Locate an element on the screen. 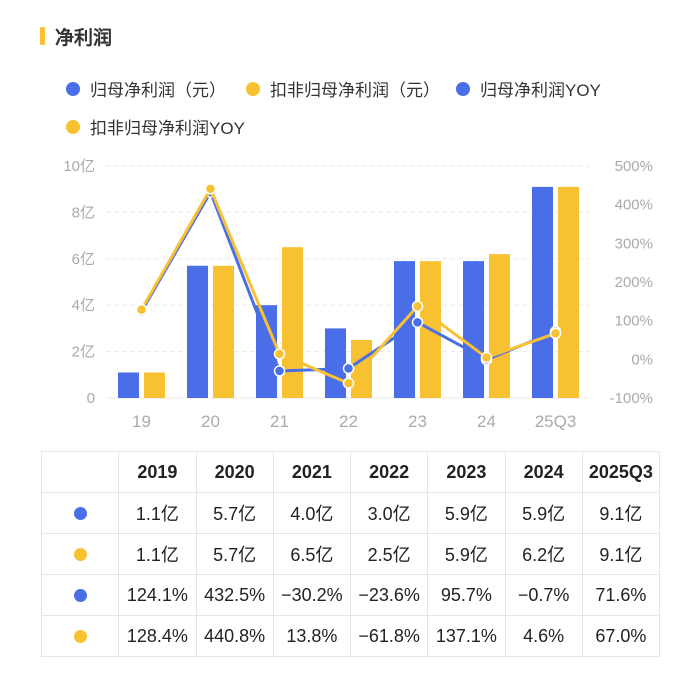 The width and height of the screenshot is (700, 675). table-cell: −0.7% is located at coordinates (543, 595).